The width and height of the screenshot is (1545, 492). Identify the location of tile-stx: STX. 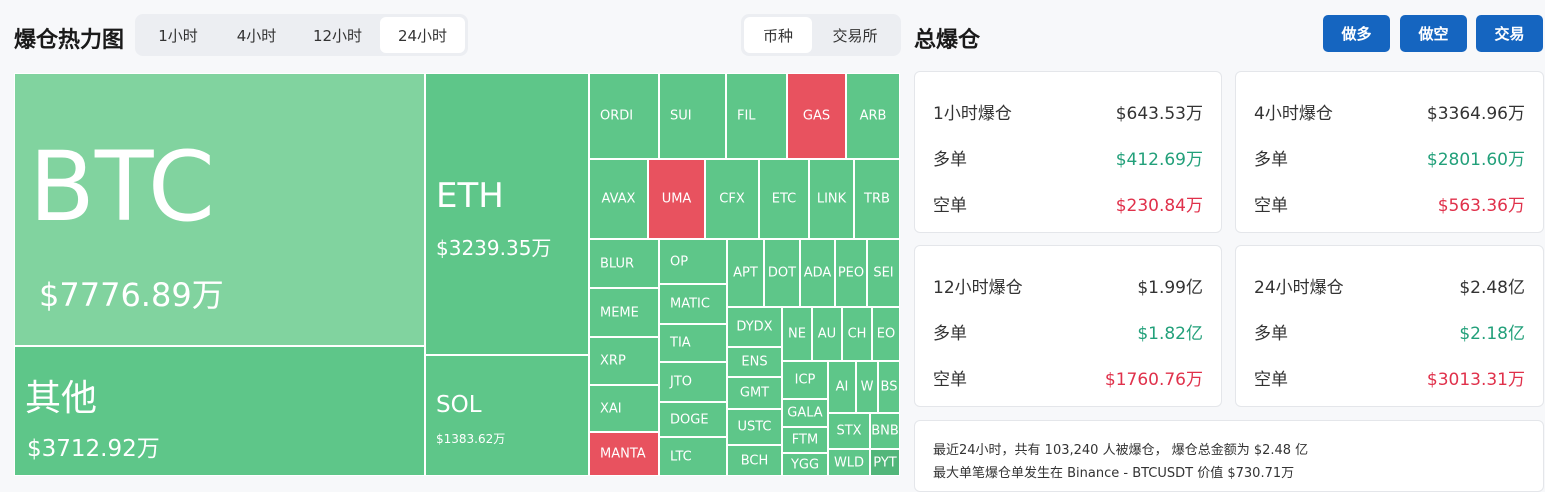
(849, 431).